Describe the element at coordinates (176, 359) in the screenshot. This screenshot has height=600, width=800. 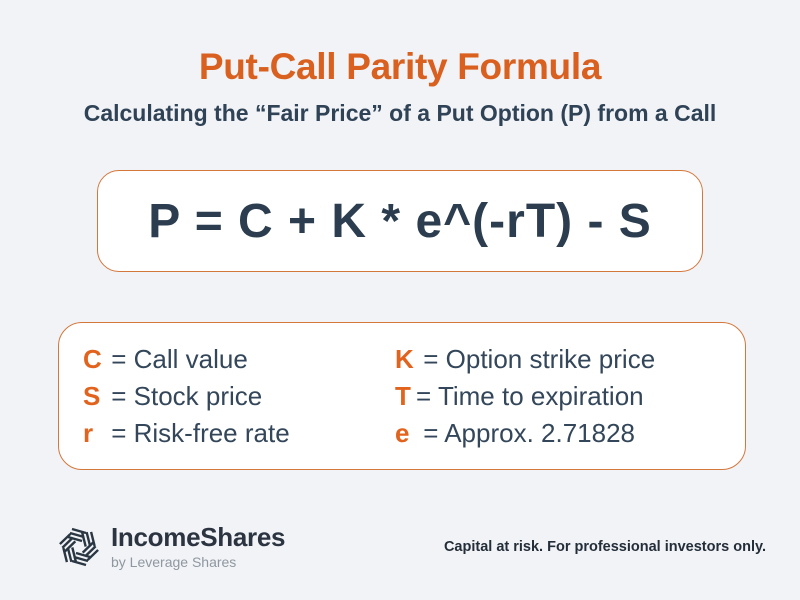
I see `definition-text: = Call value` at that location.